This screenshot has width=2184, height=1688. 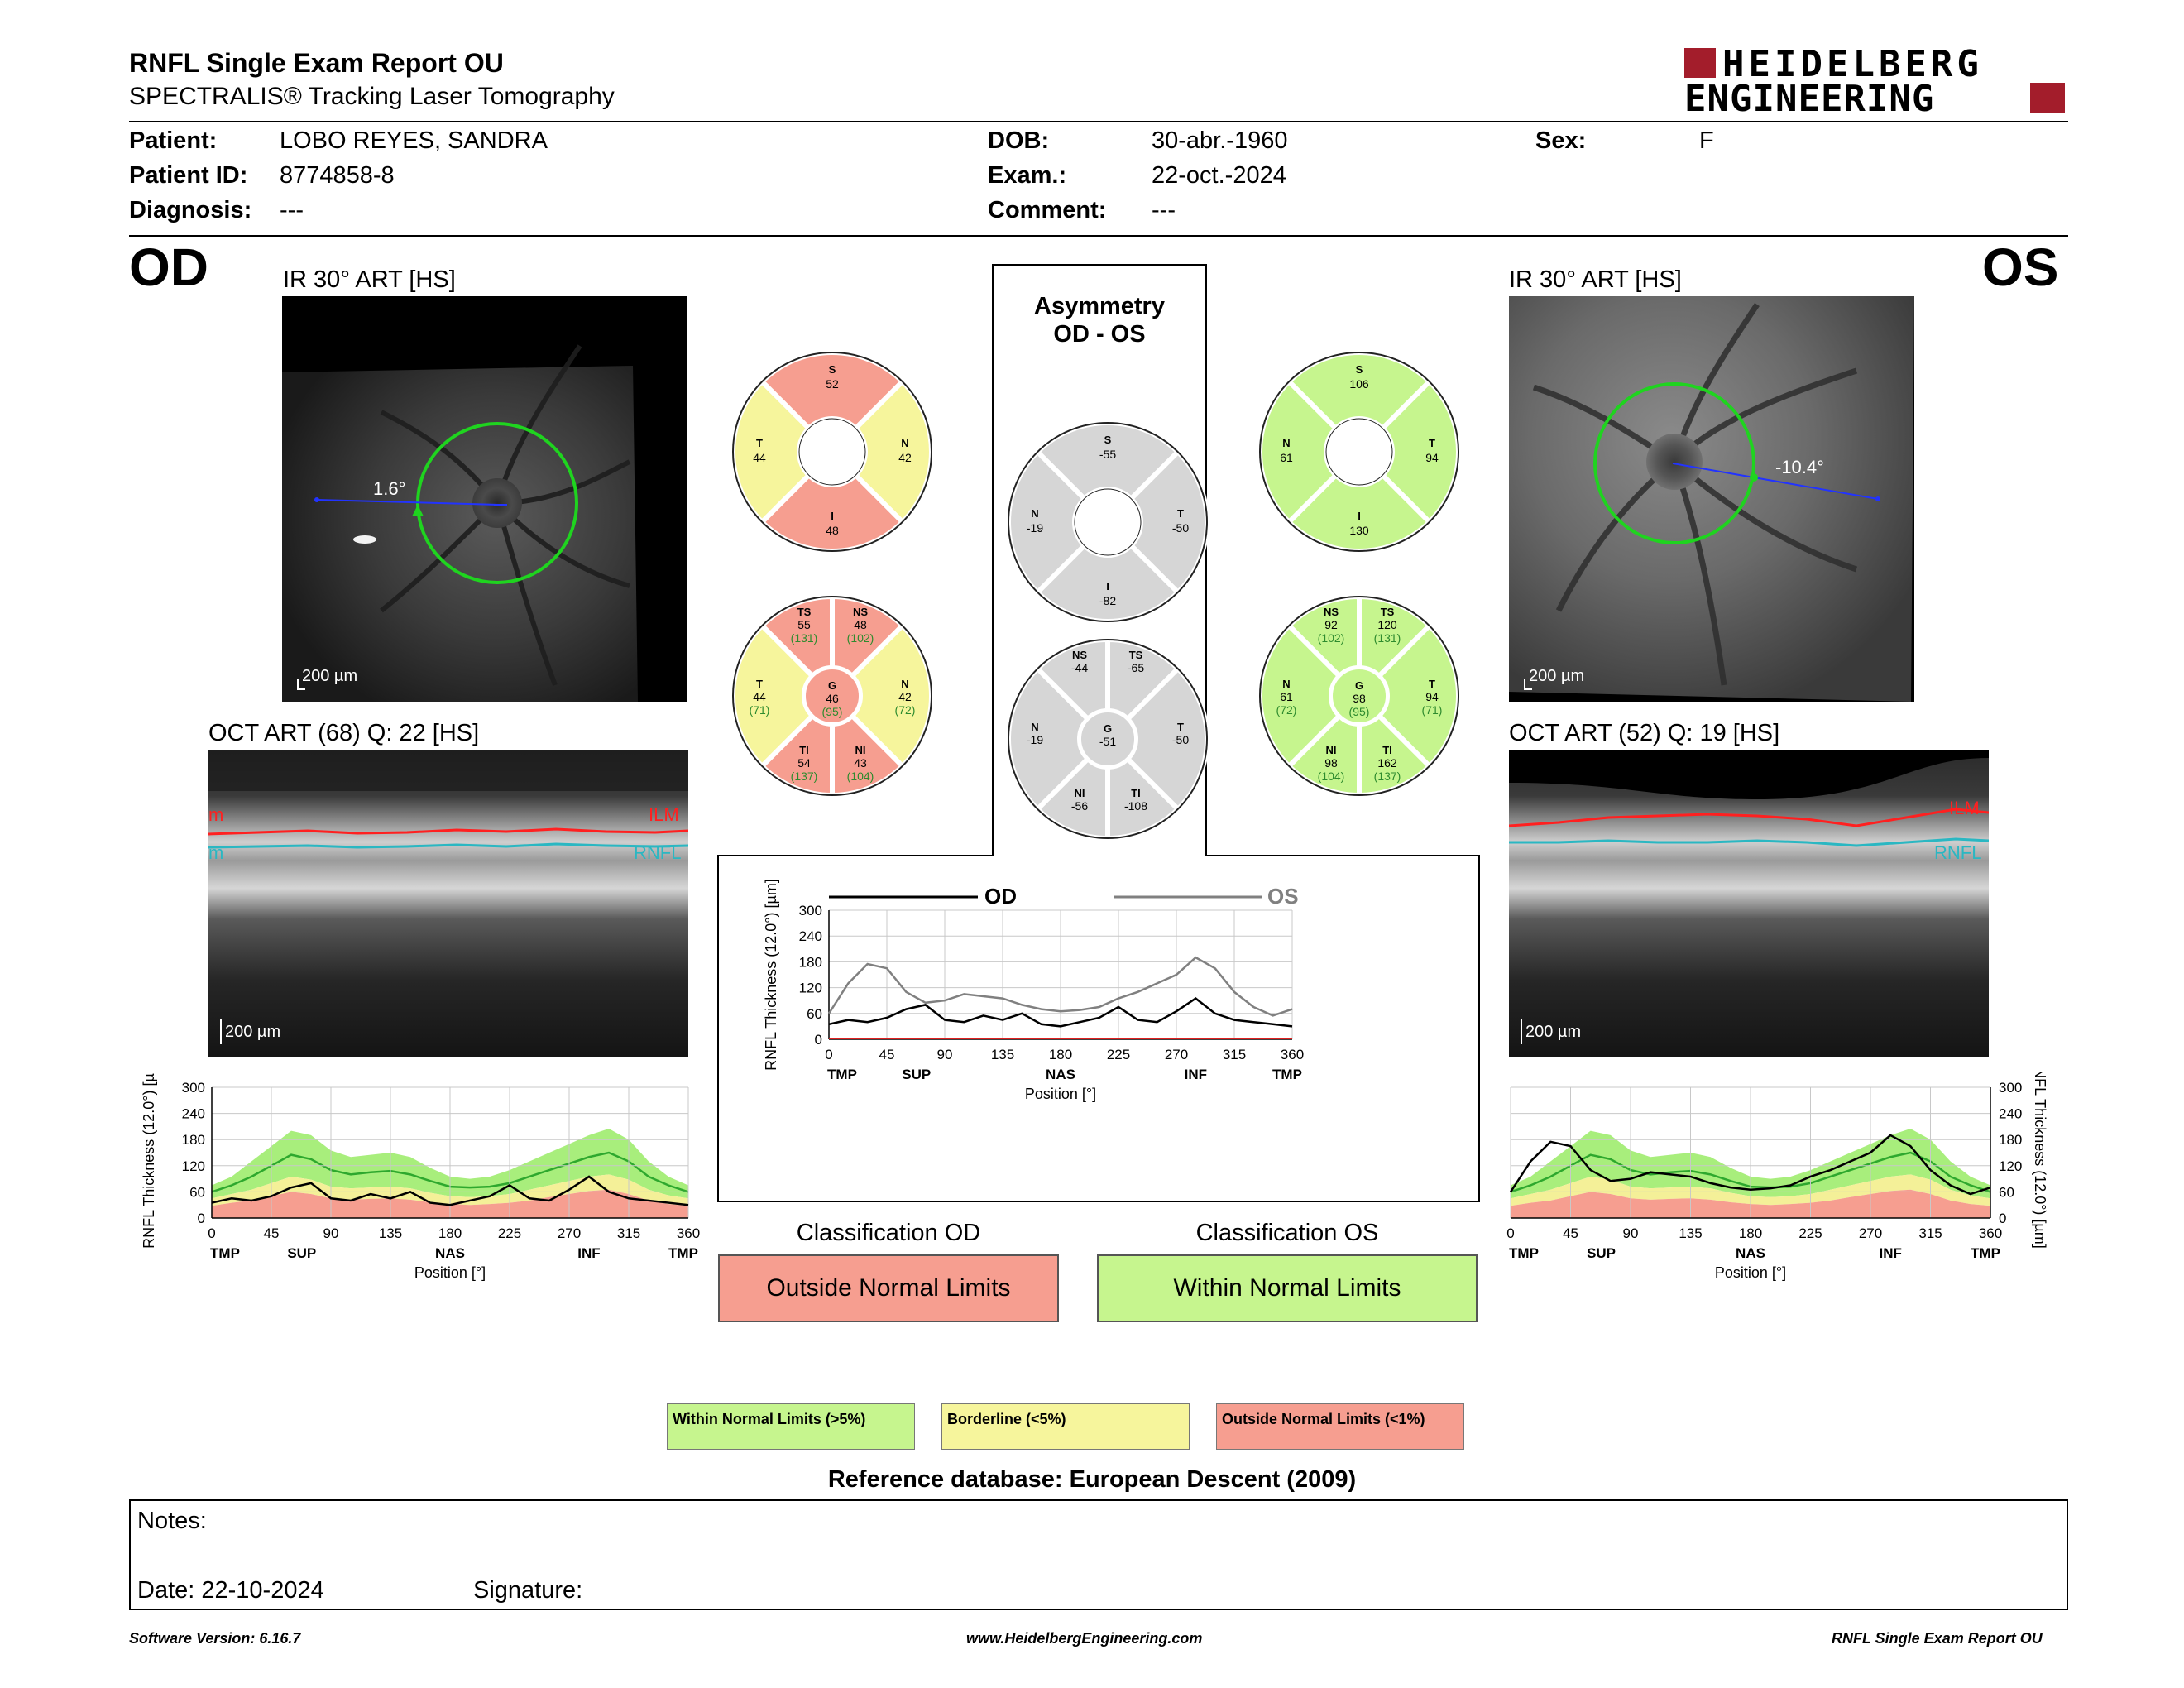 I want to click on sector-T-value: 94, so click(x=1432, y=457).